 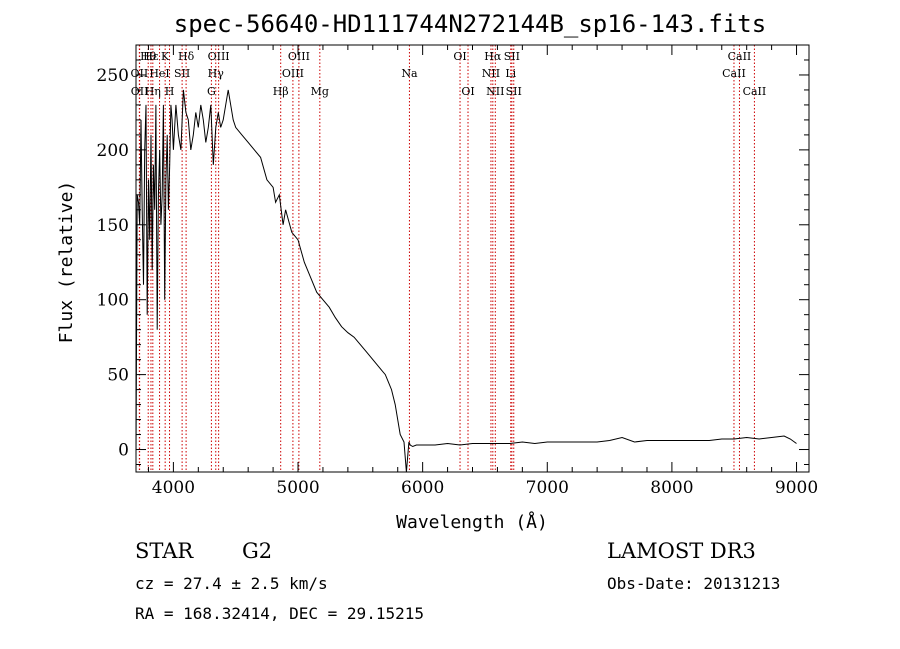 I want to click on line-label: Hη, so click(x=153, y=91).